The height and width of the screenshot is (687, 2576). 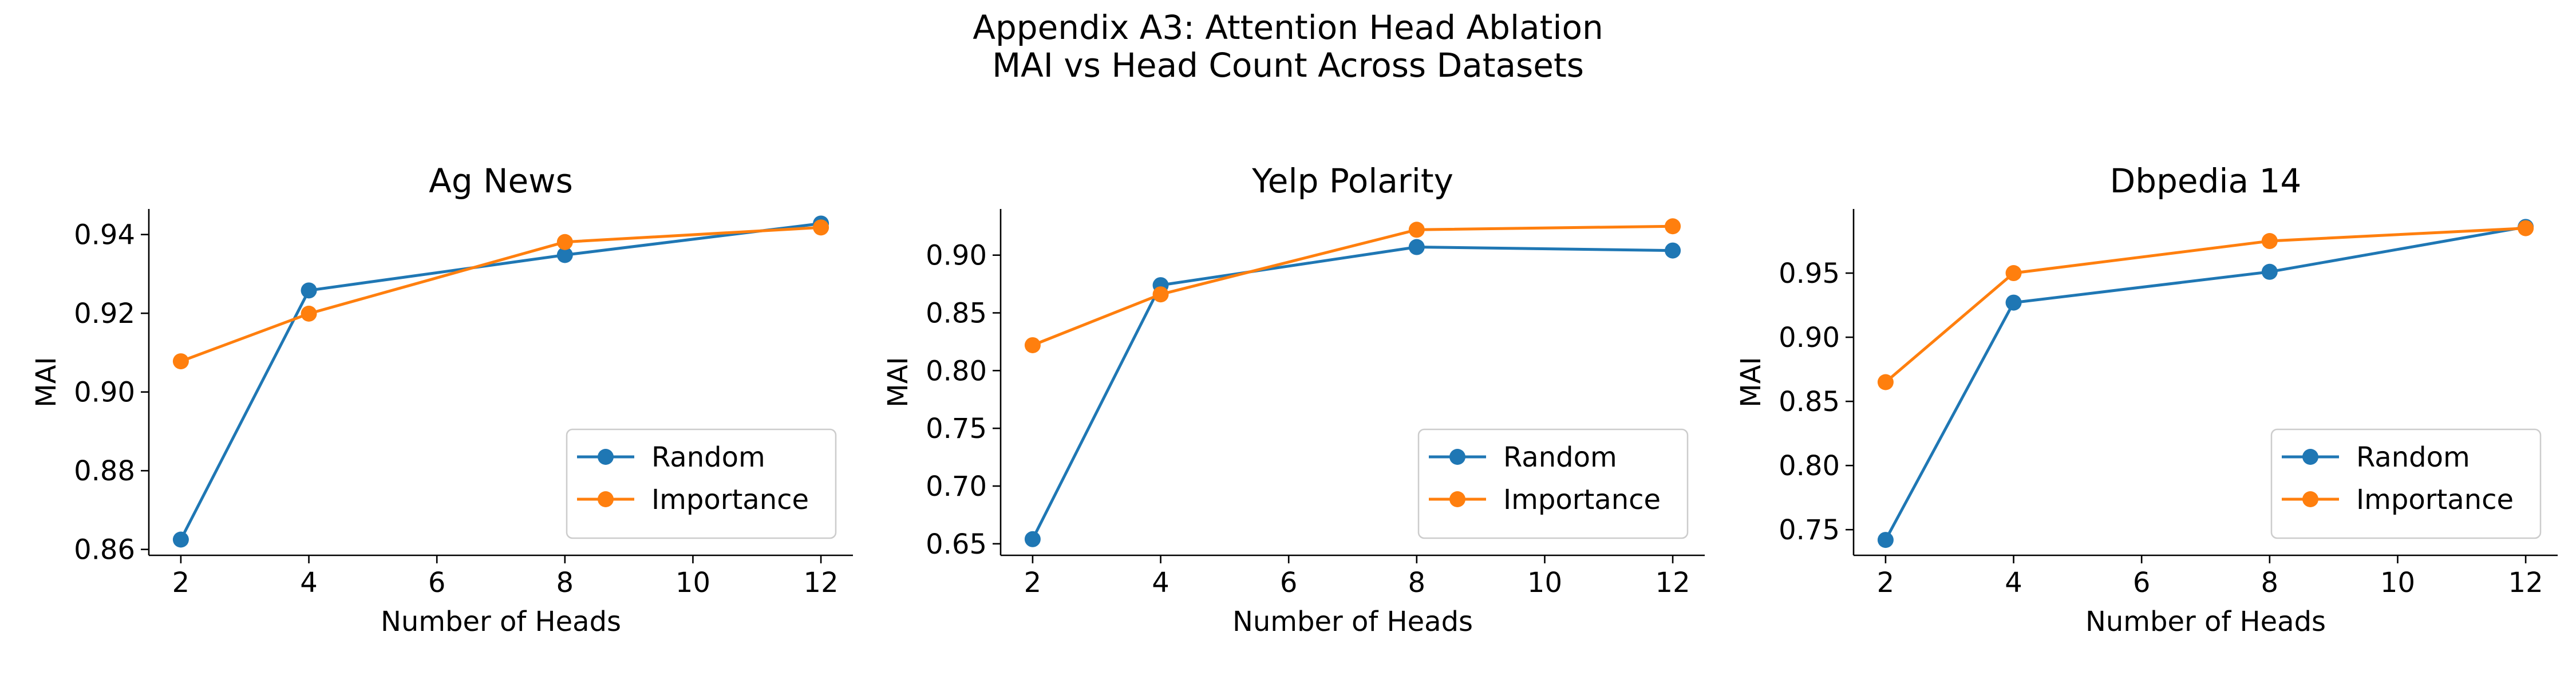 What do you see at coordinates (104, 235) in the screenshot?
I see `y-tick-label: 0.94` at bounding box center [104, 235].